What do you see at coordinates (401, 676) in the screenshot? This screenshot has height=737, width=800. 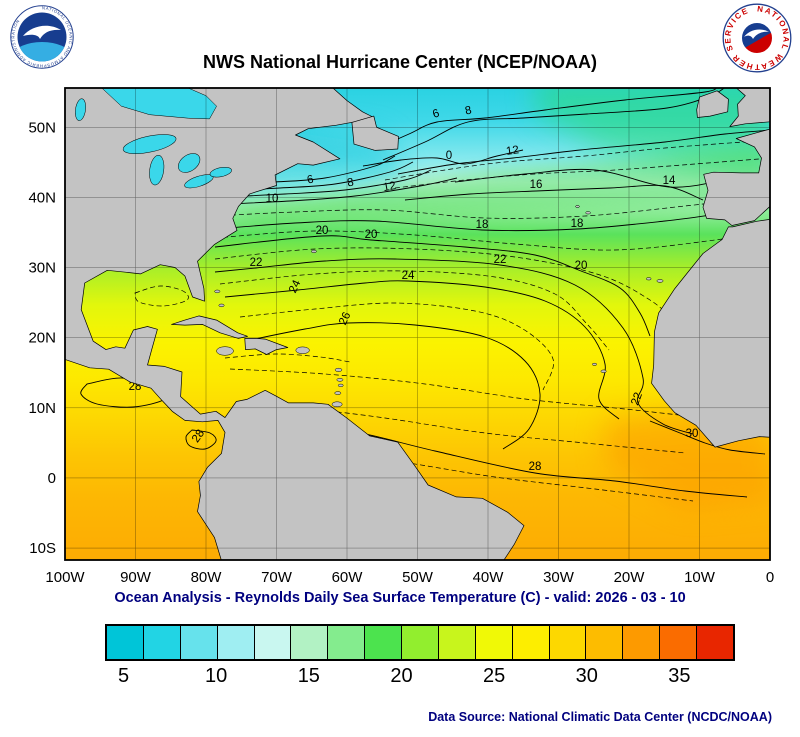 I see `colorbar-tick-label: 20` at bounding box center [401, 676].